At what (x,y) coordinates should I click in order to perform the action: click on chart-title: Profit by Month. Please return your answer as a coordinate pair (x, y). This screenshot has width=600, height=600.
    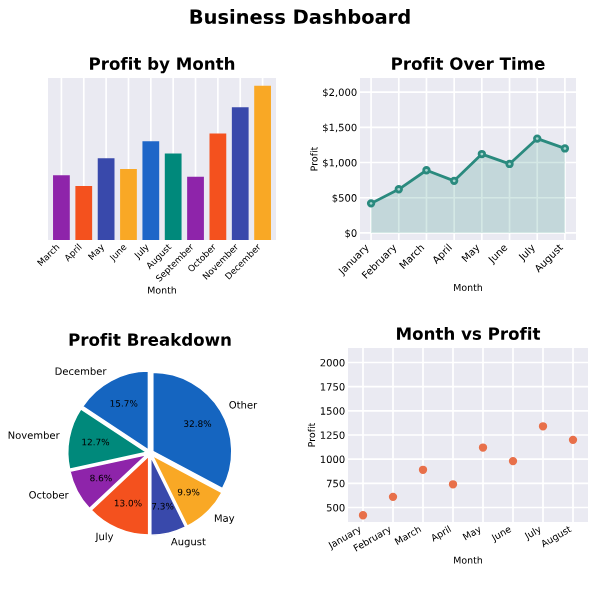
    Looking at the image, I should click on (162, 65).